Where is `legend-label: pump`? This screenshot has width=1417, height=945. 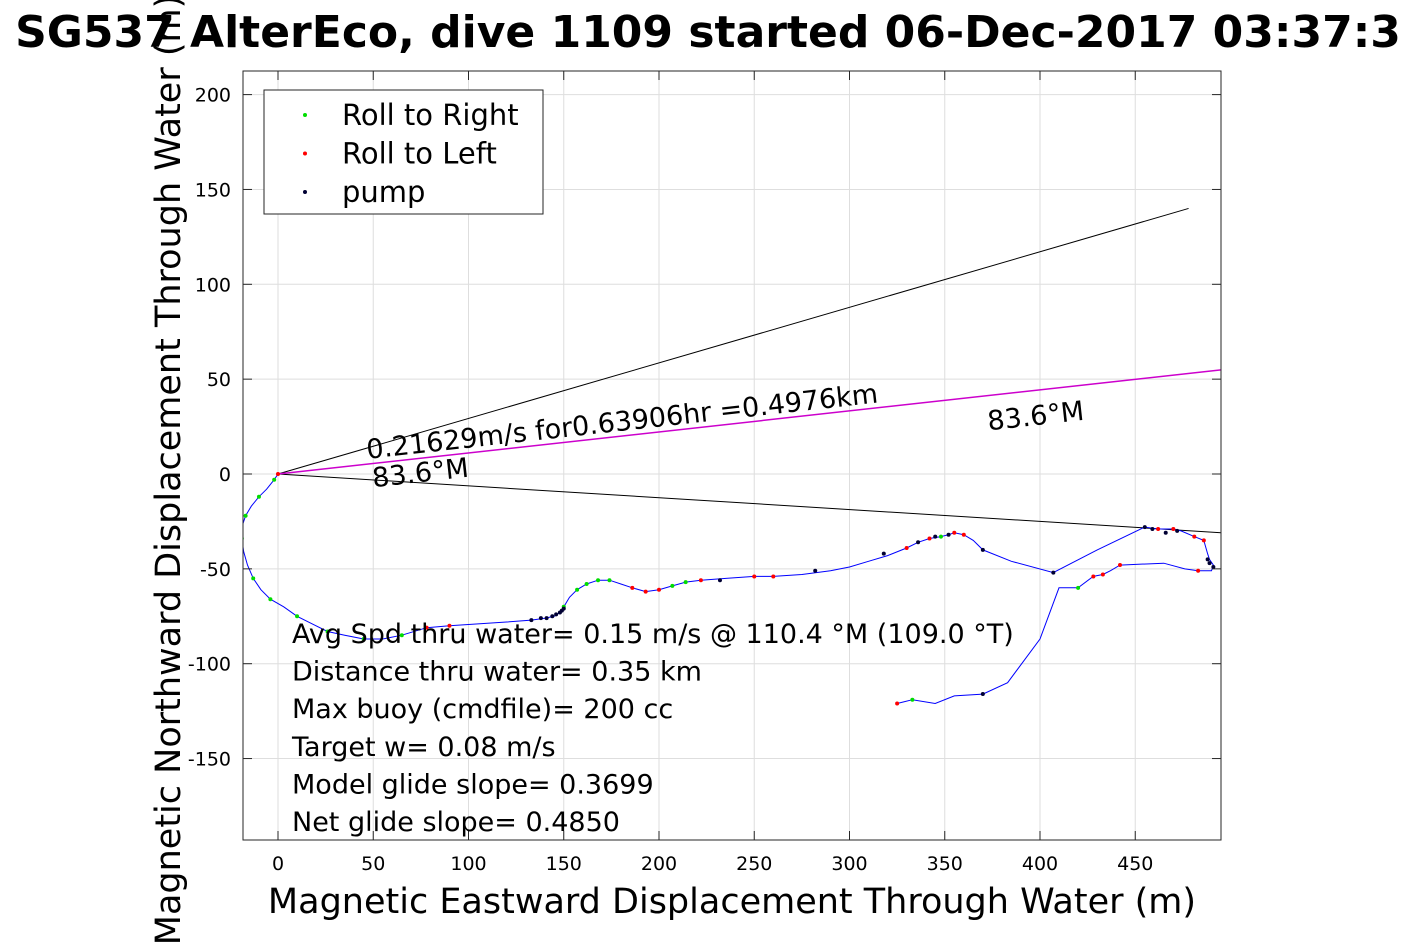 legend-label: pump is located at coordinates (383, 192).